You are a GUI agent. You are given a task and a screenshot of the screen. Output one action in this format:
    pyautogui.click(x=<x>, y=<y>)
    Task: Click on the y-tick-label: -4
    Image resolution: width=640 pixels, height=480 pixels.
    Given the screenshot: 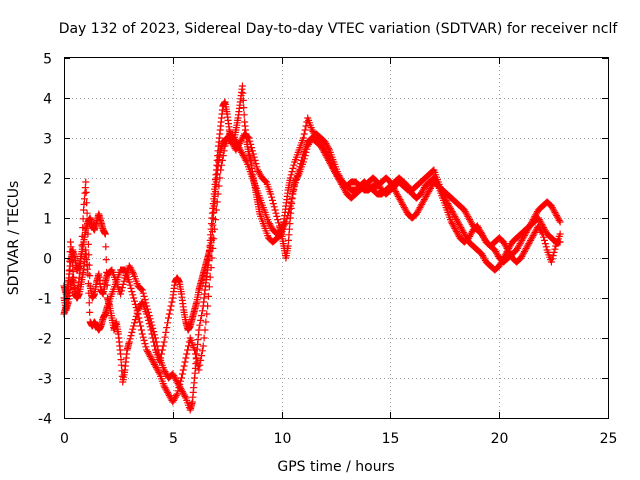 What is the action you would take?
    pyautogui.click(x=45, y=420)
    